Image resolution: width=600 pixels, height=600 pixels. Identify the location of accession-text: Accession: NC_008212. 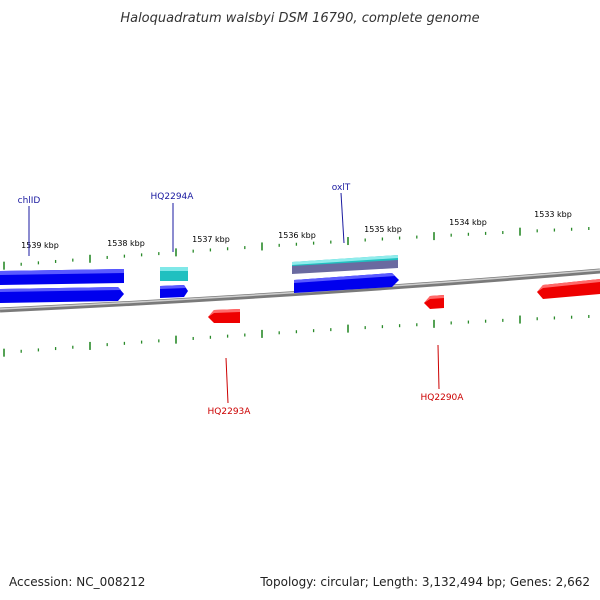
(77, 582).